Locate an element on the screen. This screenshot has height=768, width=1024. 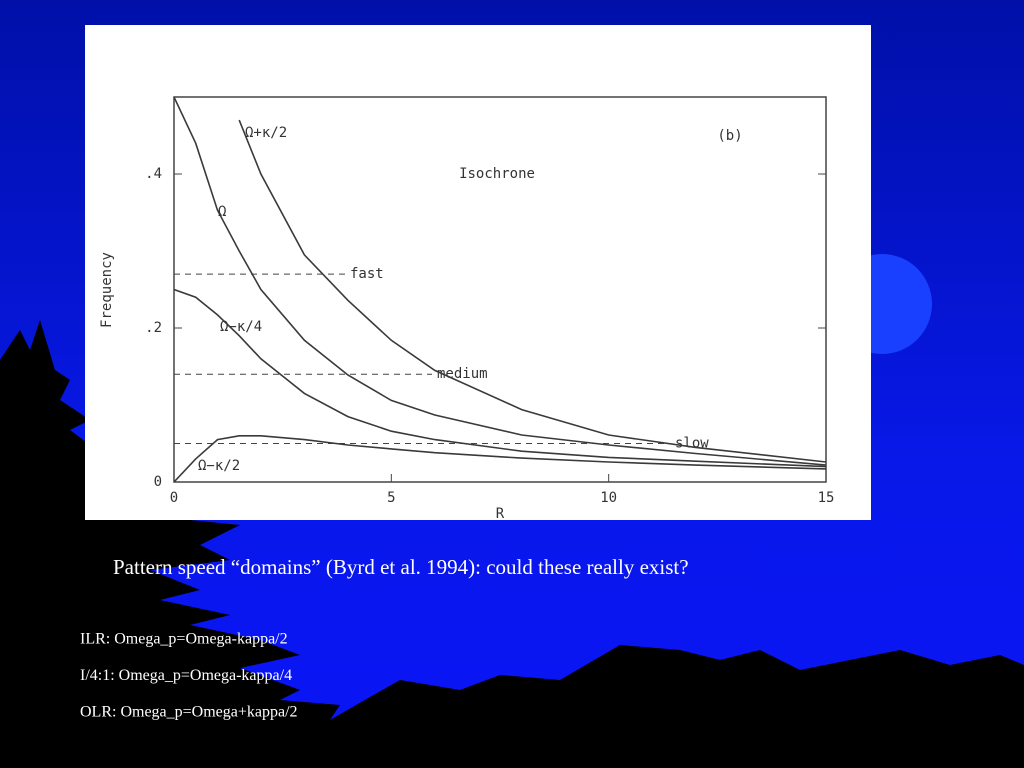
y-tick-label: 0 is located at coordinates (158, 482).